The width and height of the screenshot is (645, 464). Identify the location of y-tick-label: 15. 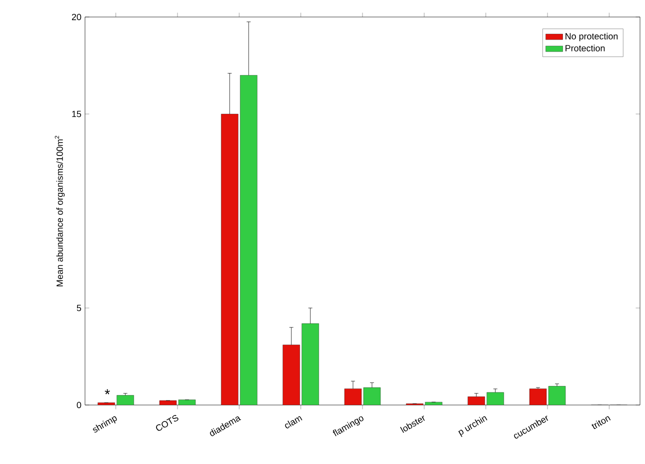
(77, 114).